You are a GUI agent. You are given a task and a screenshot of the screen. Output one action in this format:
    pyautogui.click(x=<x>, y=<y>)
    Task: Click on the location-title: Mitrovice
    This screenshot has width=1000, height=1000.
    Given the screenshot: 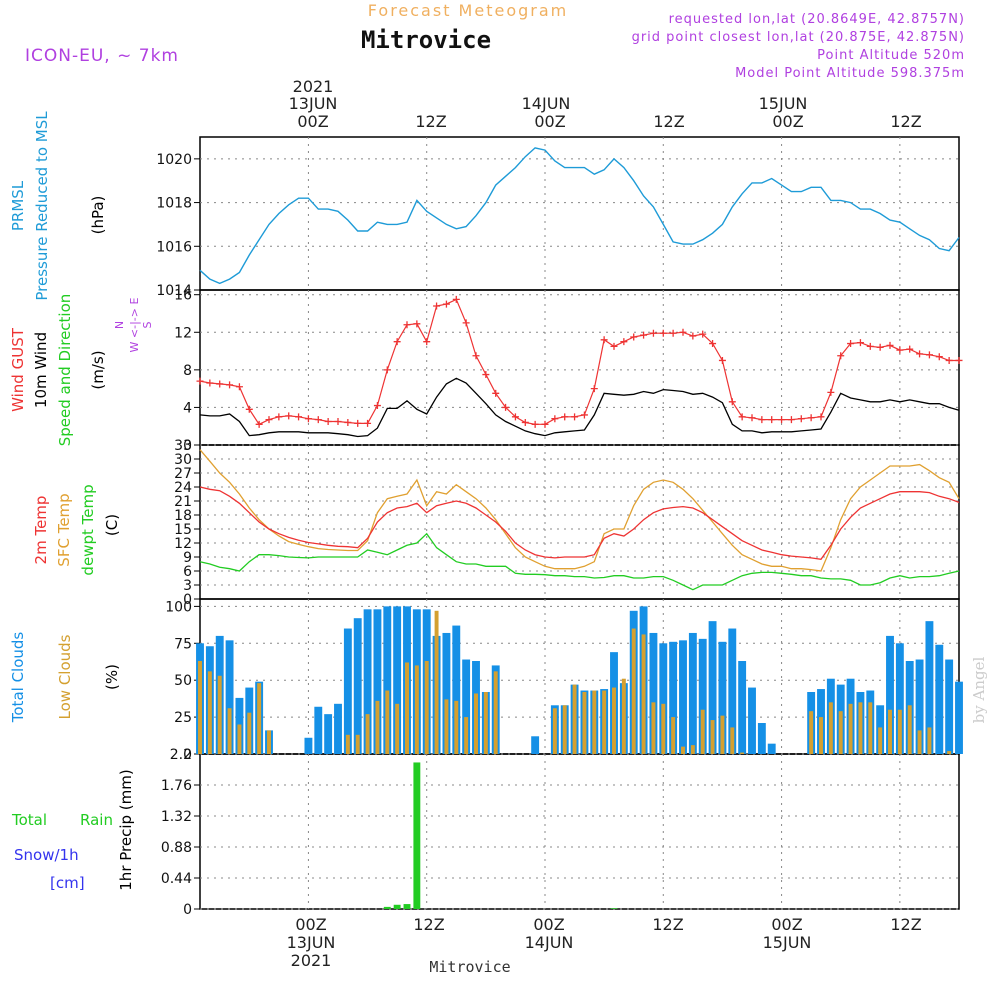 What is the action you would take?
    pyautogui.click(x=426, y=40)
    